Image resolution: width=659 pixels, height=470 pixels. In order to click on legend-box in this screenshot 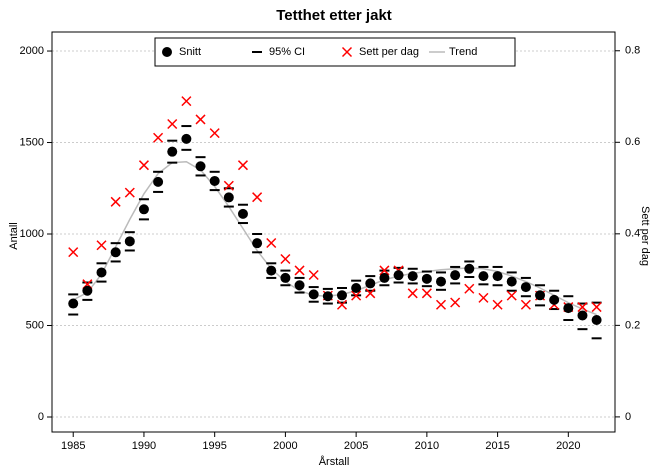, I will do `click(335, 52)`.